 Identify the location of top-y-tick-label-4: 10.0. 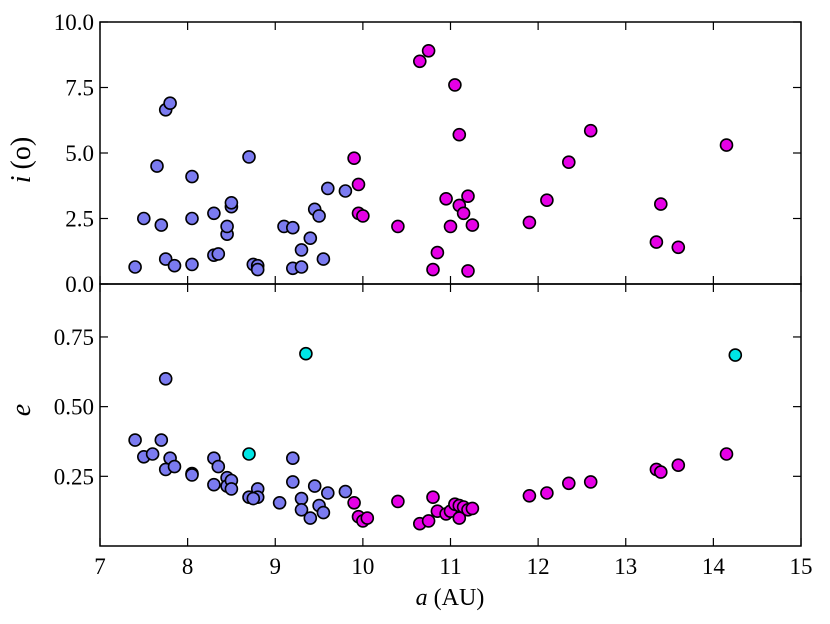
(74, 22).